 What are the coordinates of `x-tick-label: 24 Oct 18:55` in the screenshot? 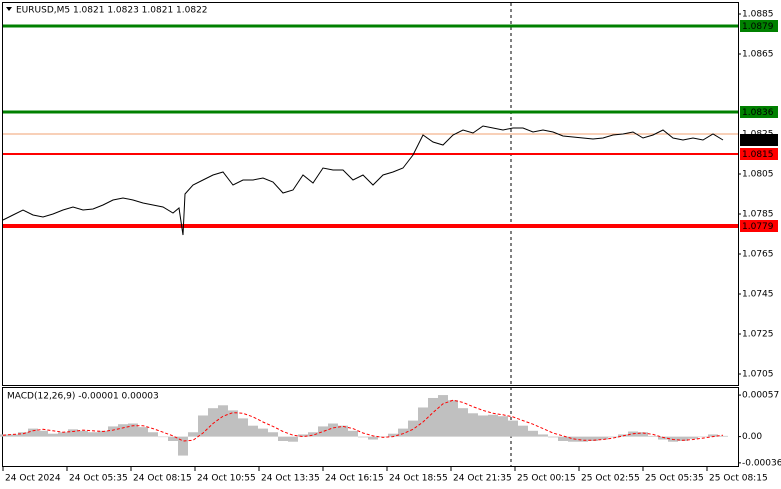 It's located at (418, 479).